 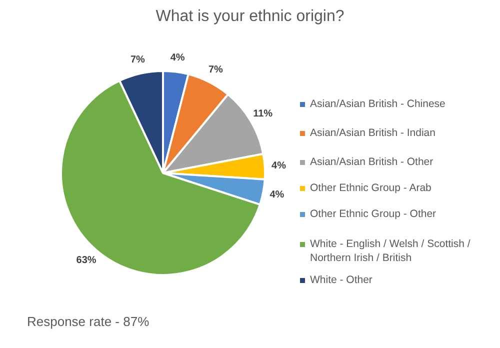 What do you see at coordinates (371, 188) in the screenshot?
I see `legend-label: Other Ethnic Group - Arab` at bounding box center [371, 188].